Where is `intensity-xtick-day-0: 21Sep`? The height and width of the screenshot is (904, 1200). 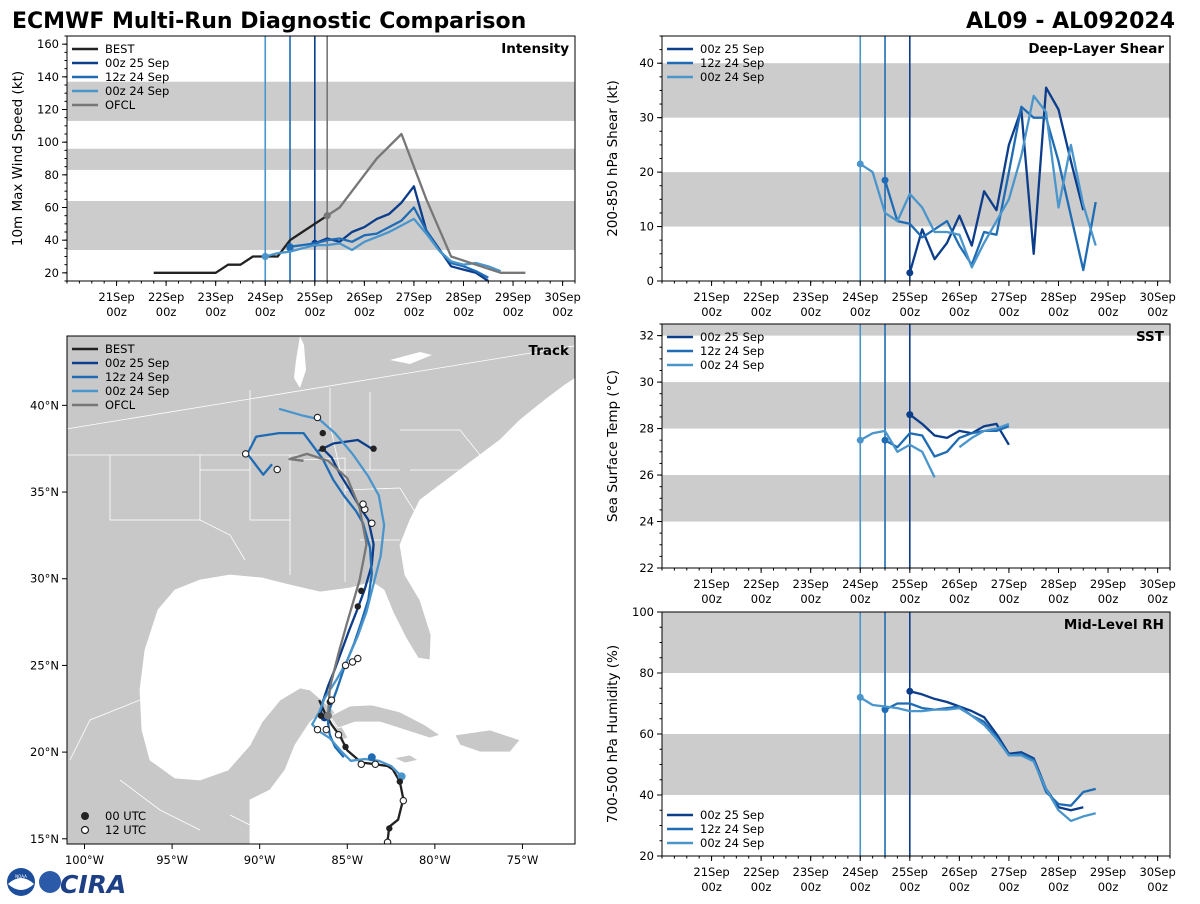
intensity-xtick-day-0: 21Sep is located at coordinates (116, 297).